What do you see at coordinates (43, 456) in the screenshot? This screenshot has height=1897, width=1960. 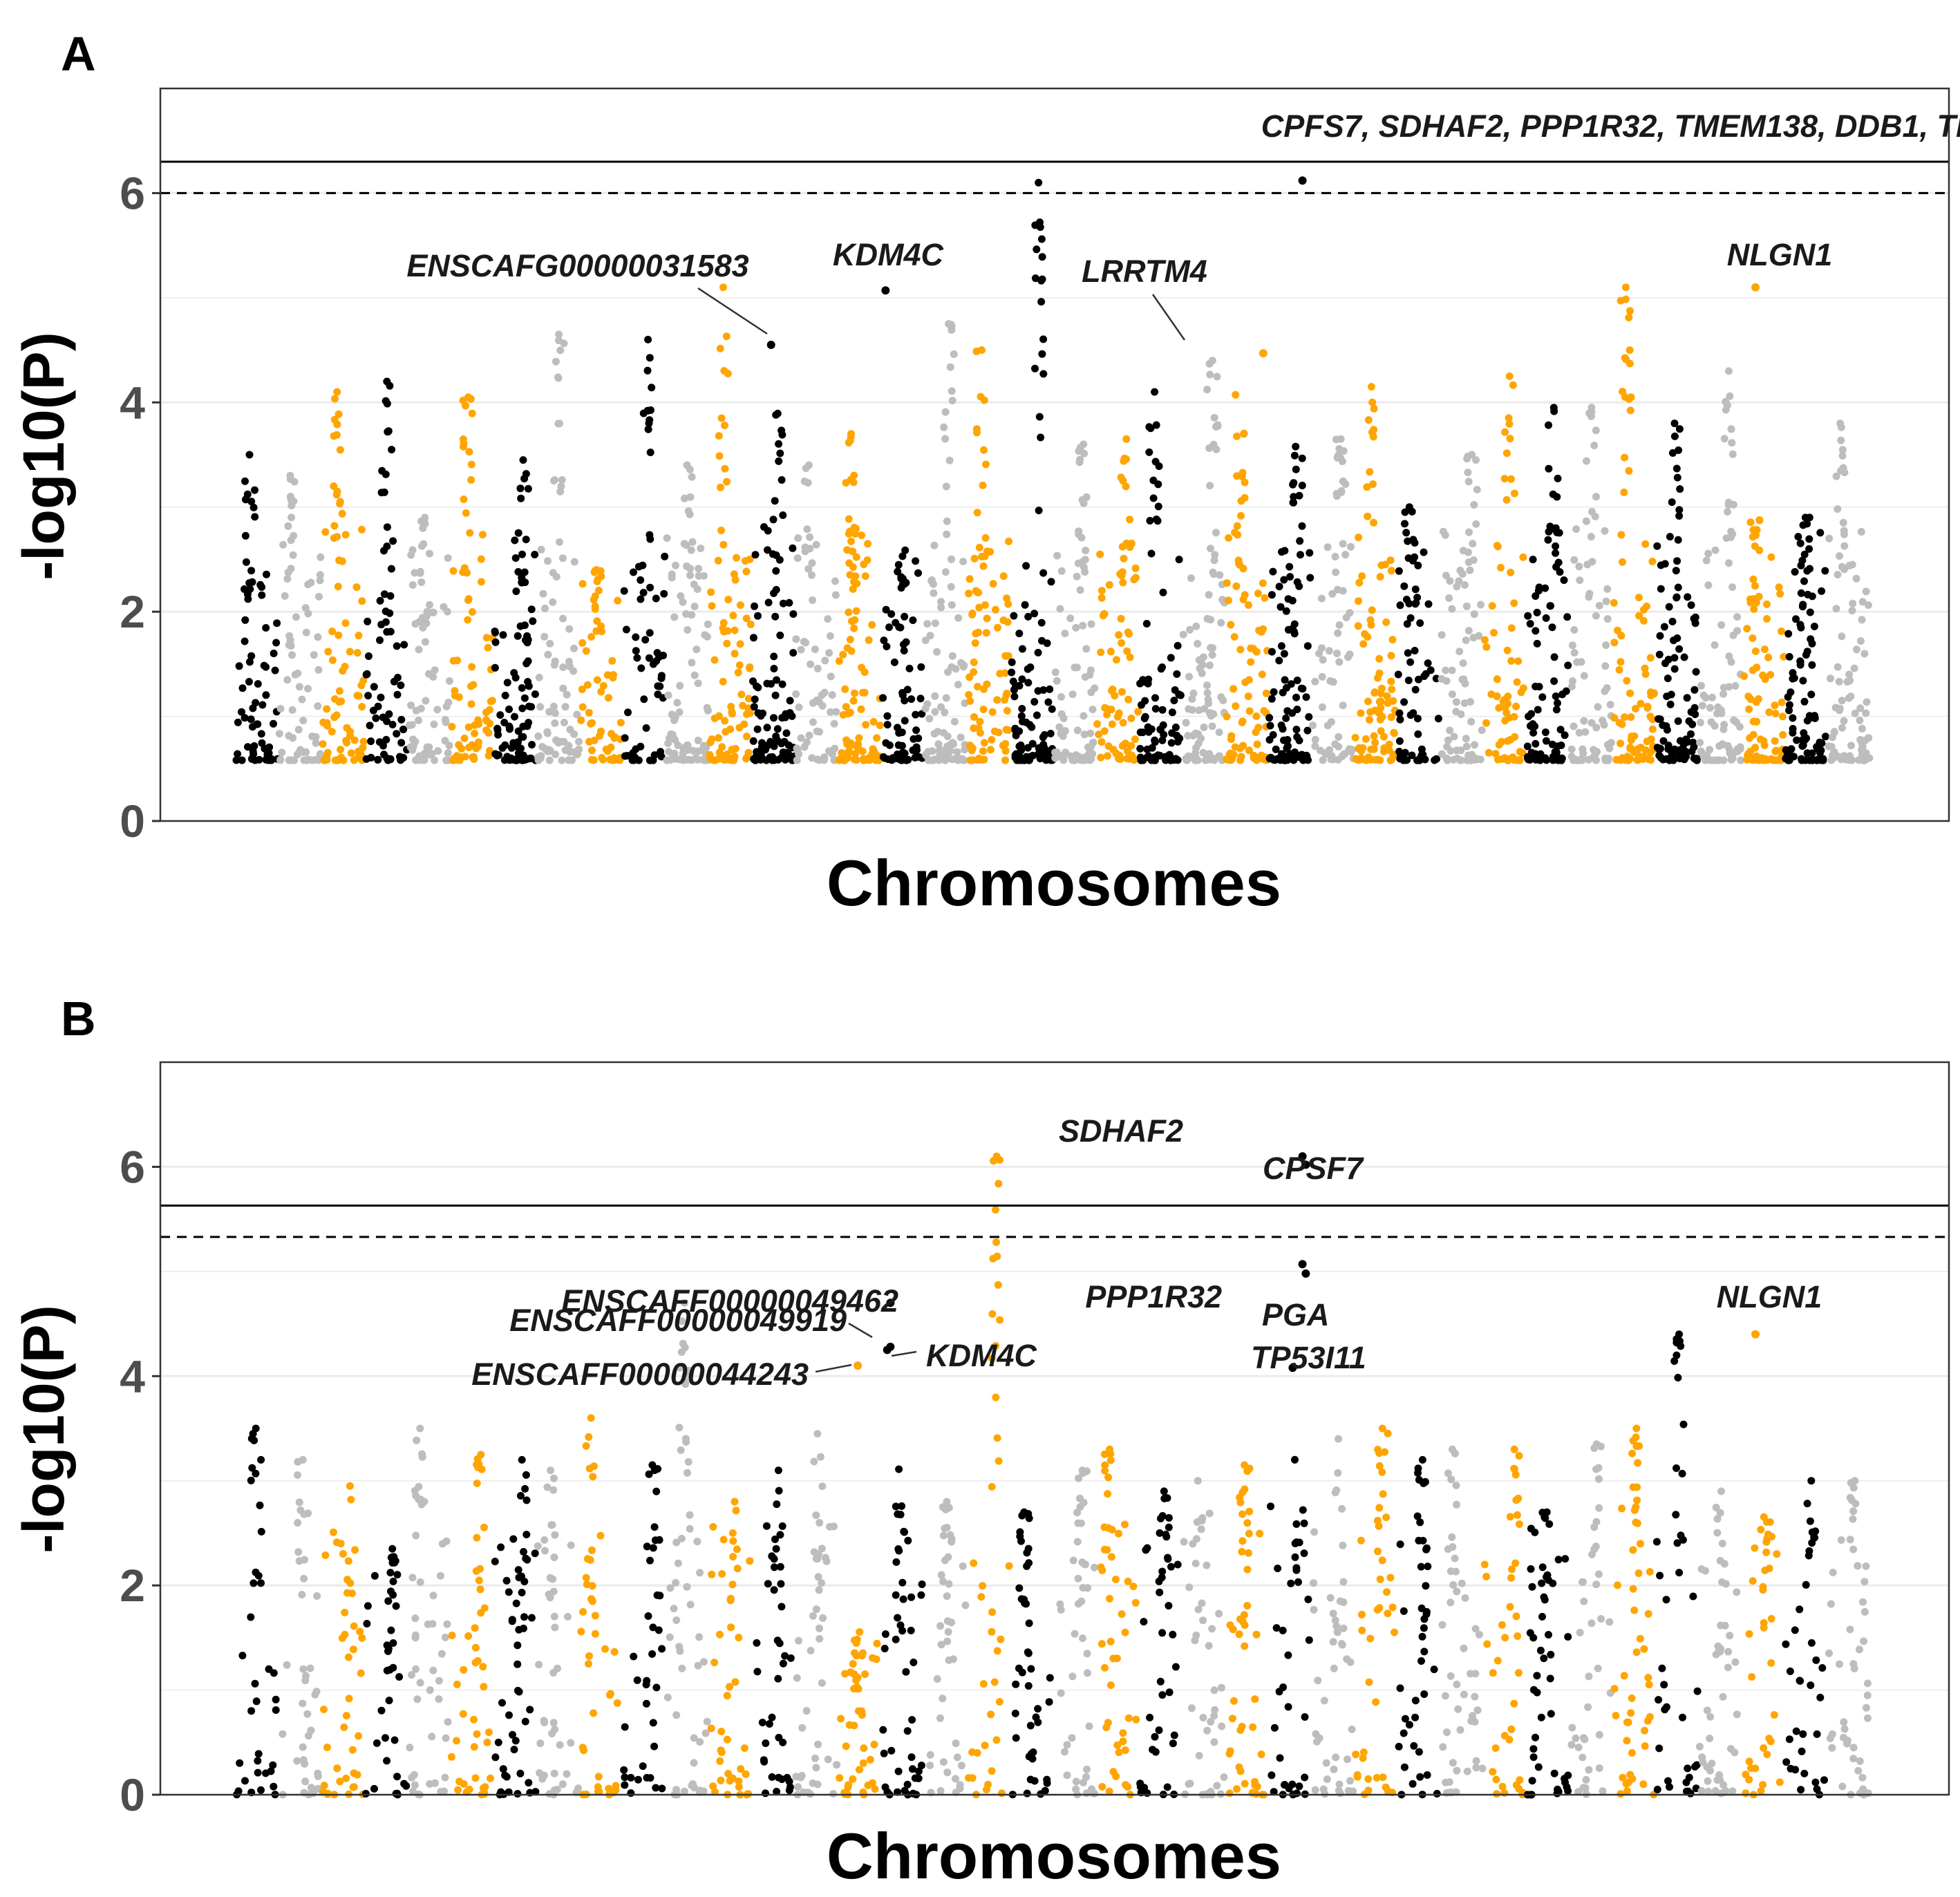 I see `y-axis-title-a: -log10(P)` at bounding box center [43, 456].